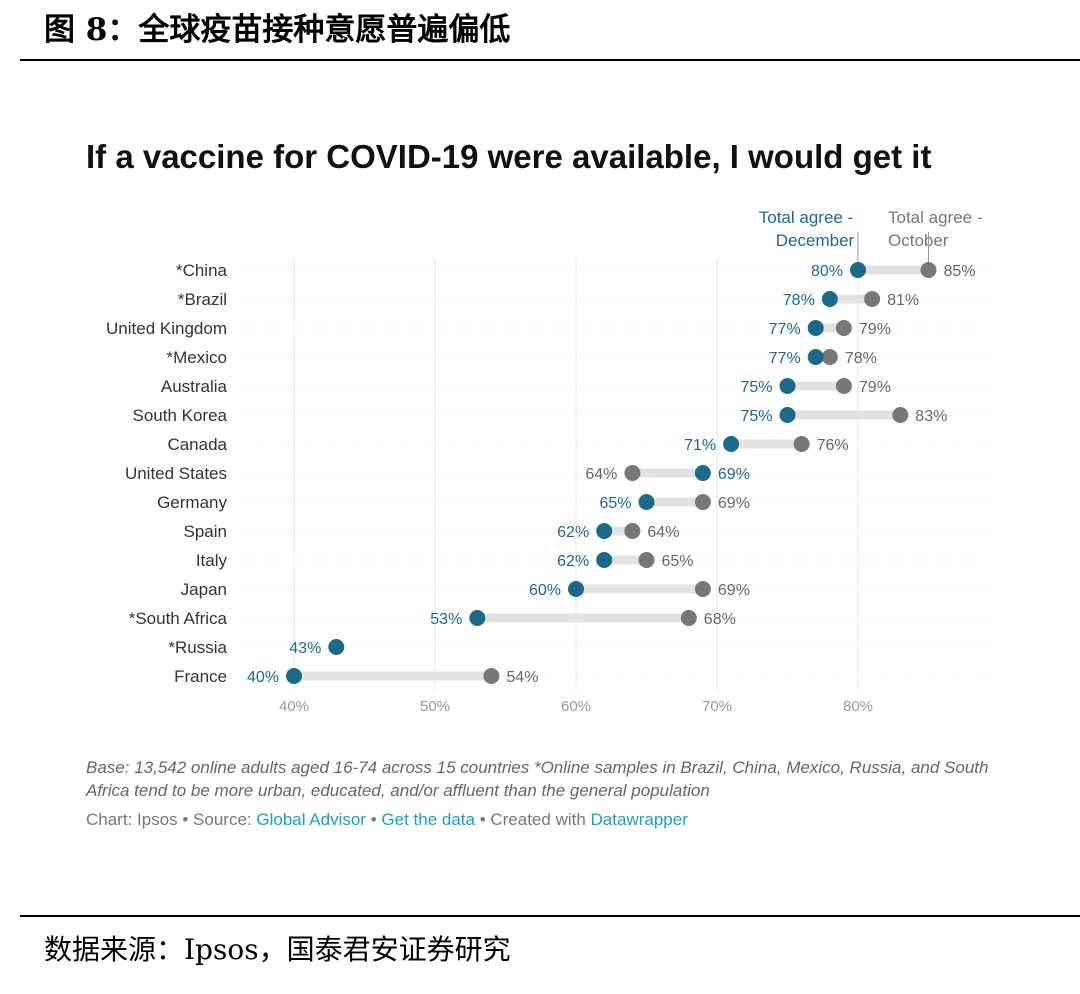 The width and height of the screenshot is (1080, 994). I want to click on tick-layer: 40% 50% 60% 70% 80%, so click(576, 706).